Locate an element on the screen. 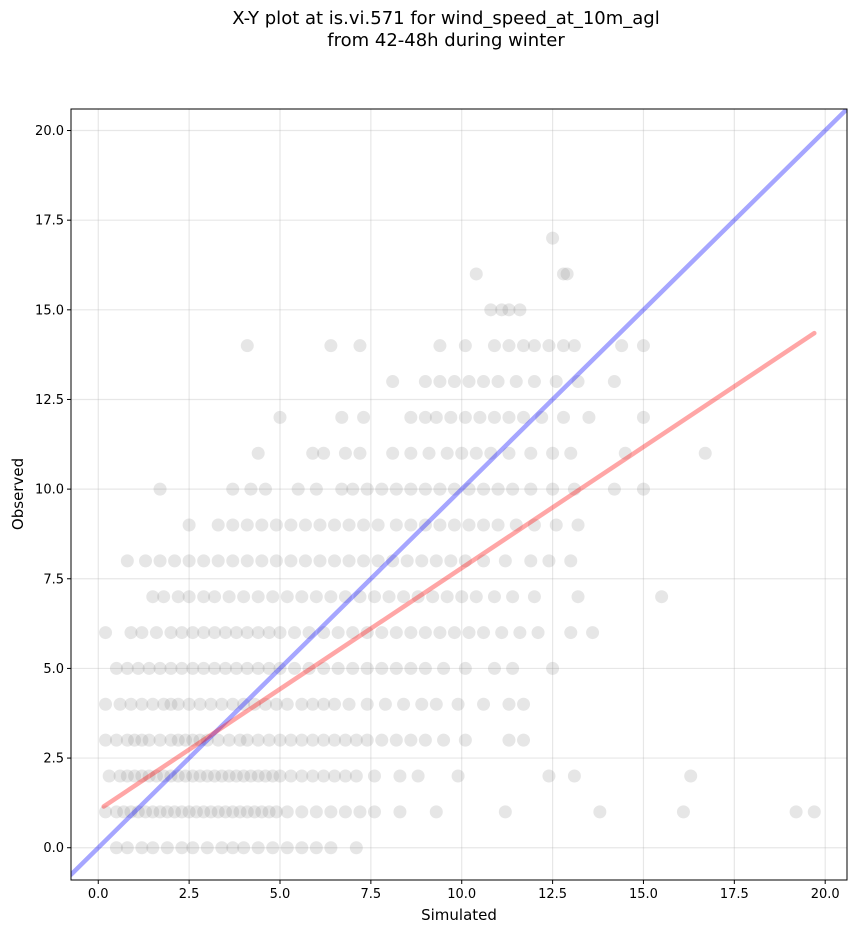 The image size is (856, 934). y-tick-label: 15.0 is located at coordinates (49, 310).